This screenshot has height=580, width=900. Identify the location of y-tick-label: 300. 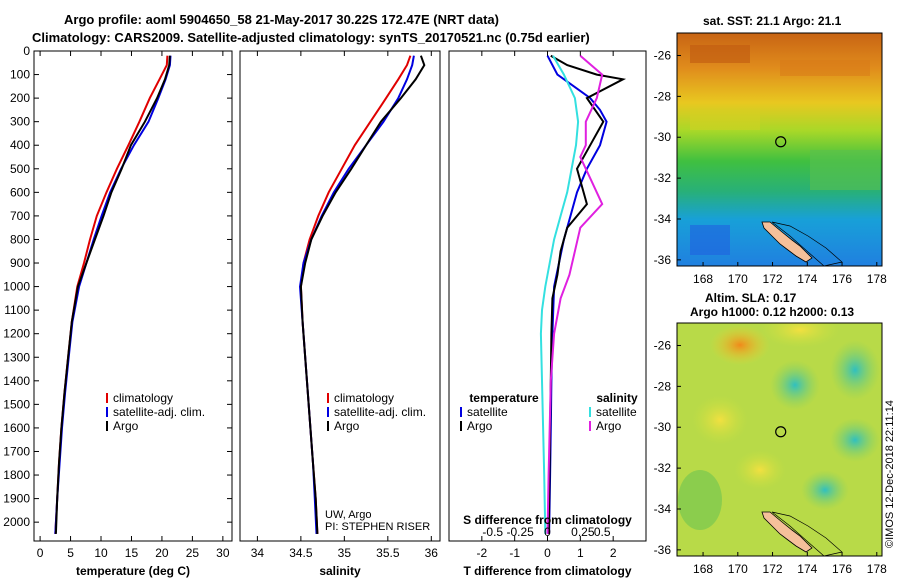
(20, 122).